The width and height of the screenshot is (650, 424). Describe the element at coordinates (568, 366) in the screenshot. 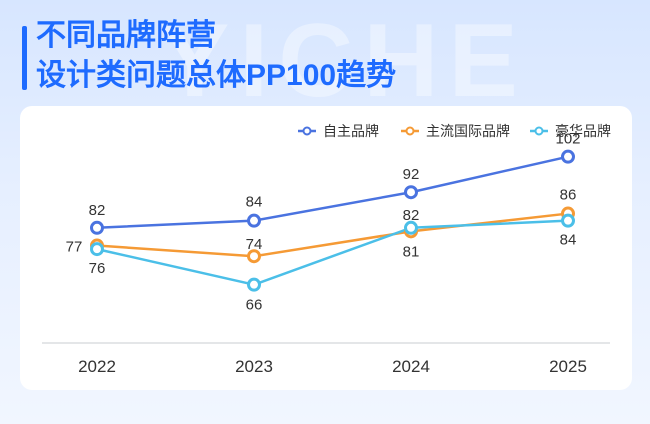

I see `x-tick-label-2025: 2025` at that location.